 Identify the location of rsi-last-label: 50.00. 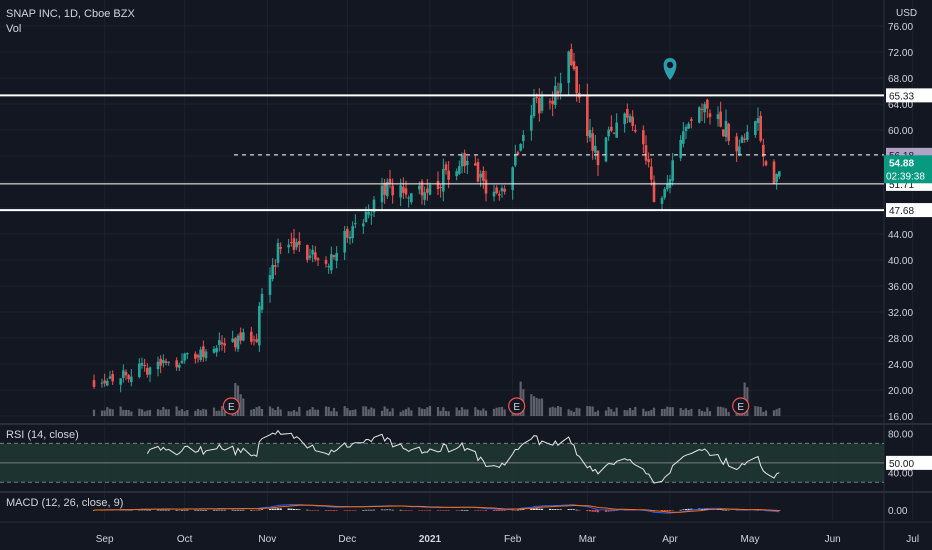
(901, 464).